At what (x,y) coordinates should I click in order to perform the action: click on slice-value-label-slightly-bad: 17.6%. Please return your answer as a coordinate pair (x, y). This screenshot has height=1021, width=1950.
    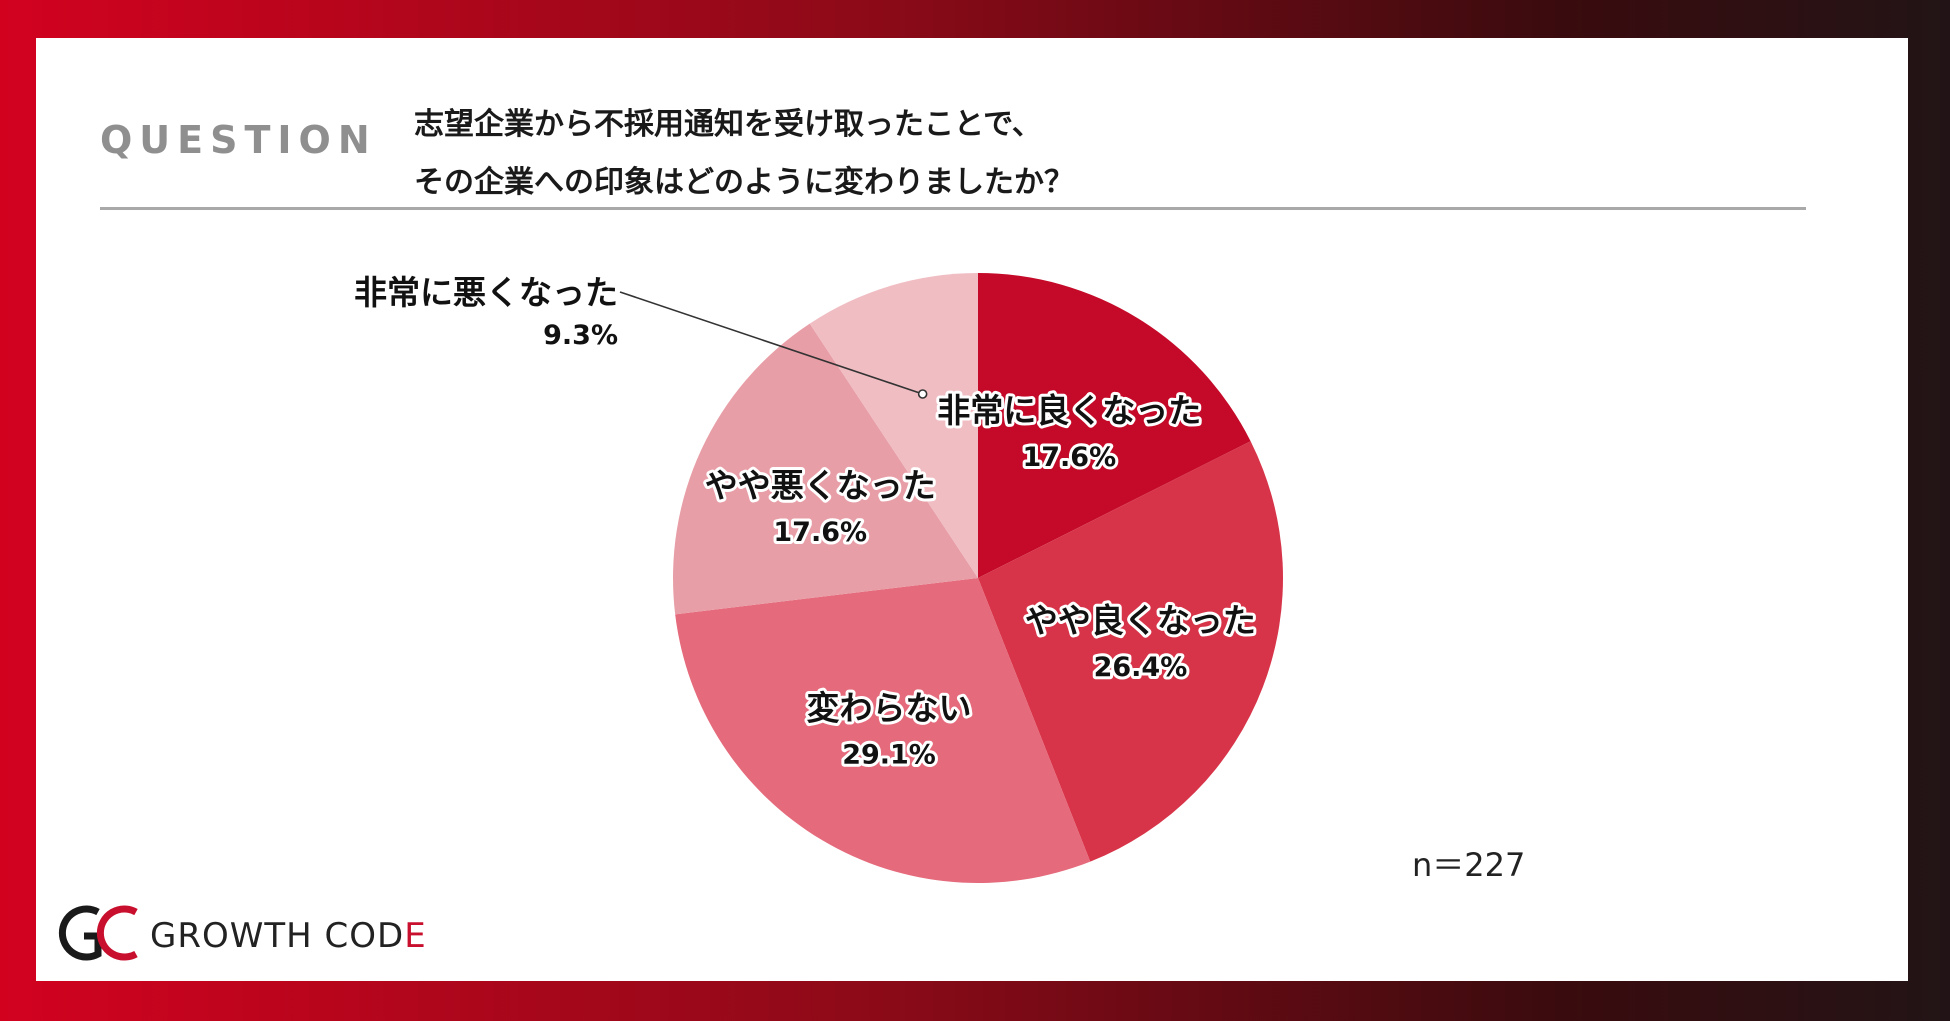
    Looking at the image, I should click on (820, 532).